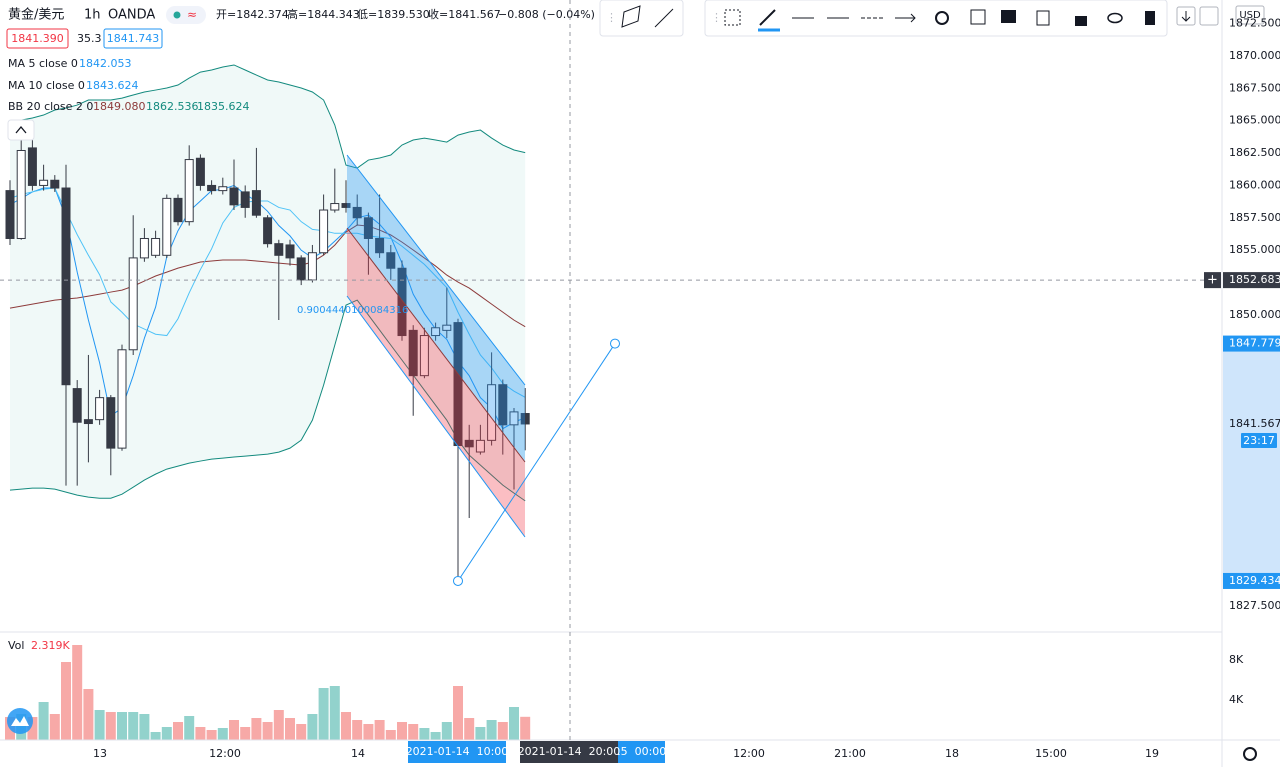 Image resolution: width=1280 pixels, height=767 pixels. I want to click on legend-ma10: MA 10 close 0, so click(46, 85).